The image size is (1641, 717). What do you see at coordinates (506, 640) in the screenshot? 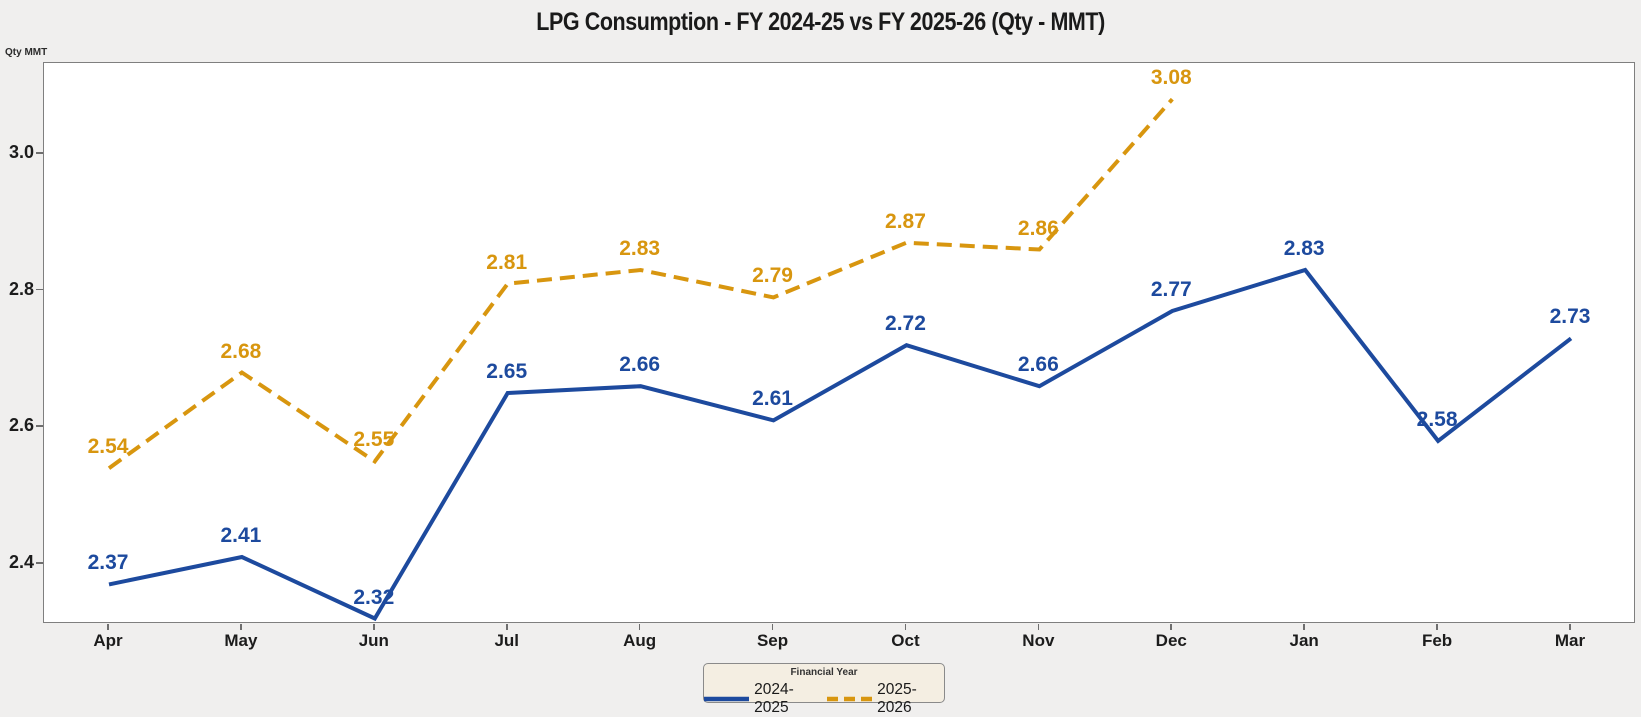
I see `x-tick-label: Jul` at bounding box center [506, 640].